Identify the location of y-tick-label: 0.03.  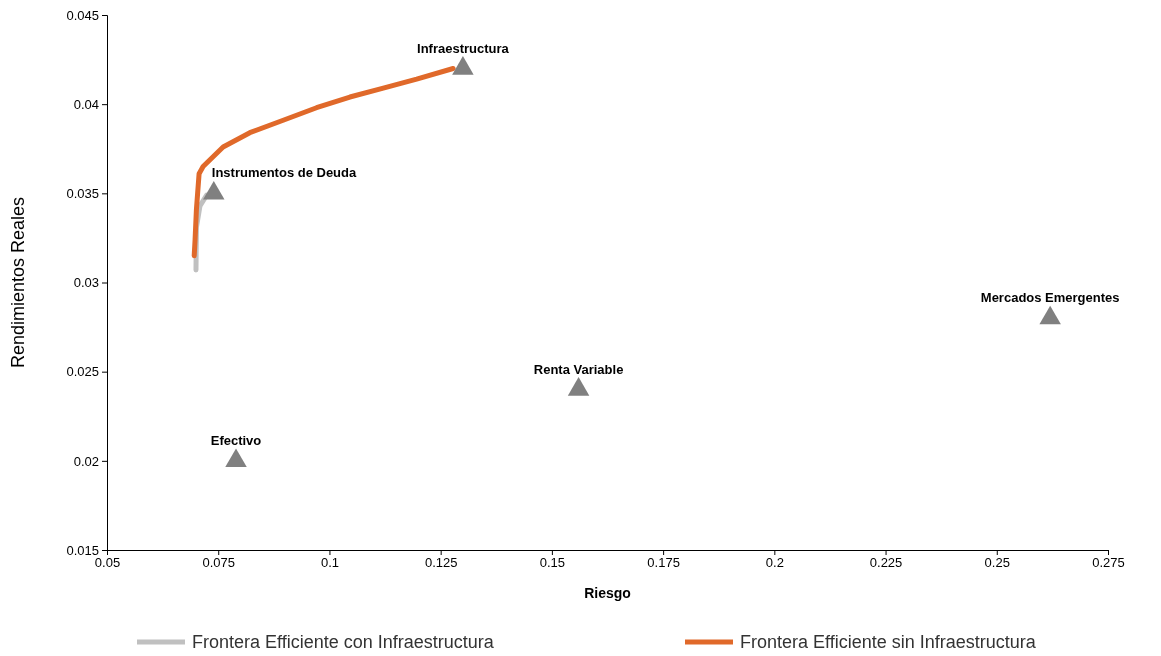
(86, 283).